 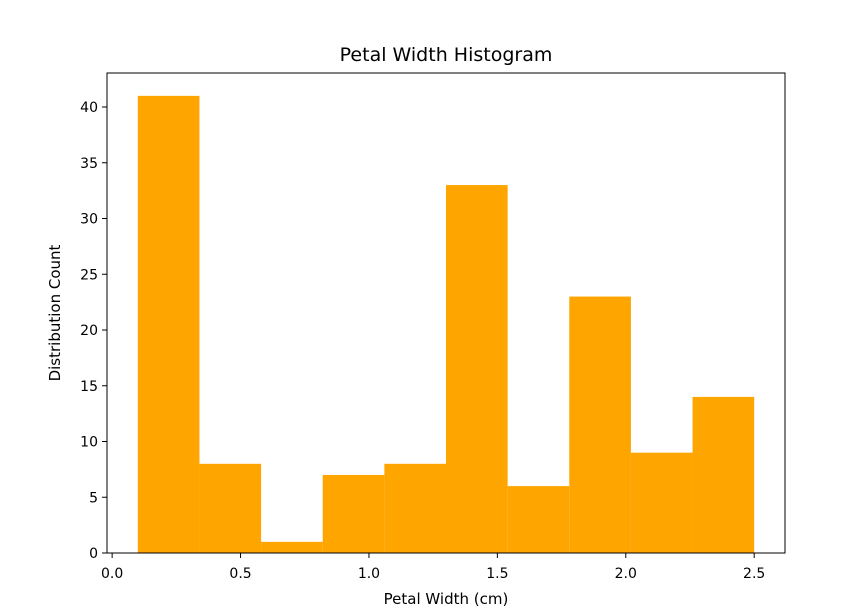 What do you see at coordinates (446, 599) in the screenshot?
I see `x-axis-label: Petal Width (cm)` at bounding box center [446, 599].